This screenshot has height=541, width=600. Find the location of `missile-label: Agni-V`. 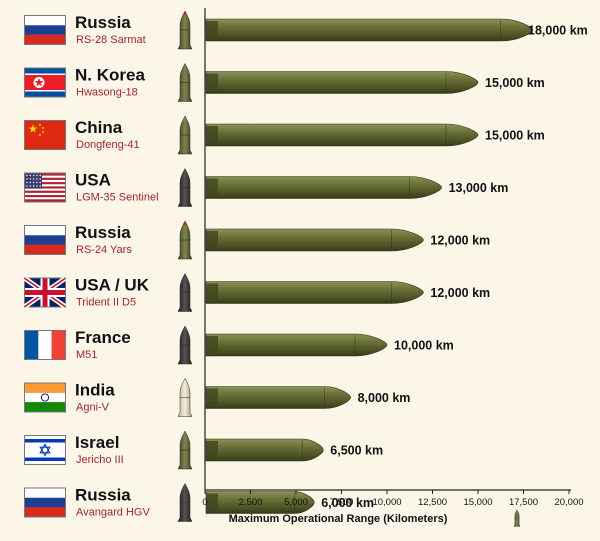

missile-label: Agni-V is located at coordinates (93, 408).